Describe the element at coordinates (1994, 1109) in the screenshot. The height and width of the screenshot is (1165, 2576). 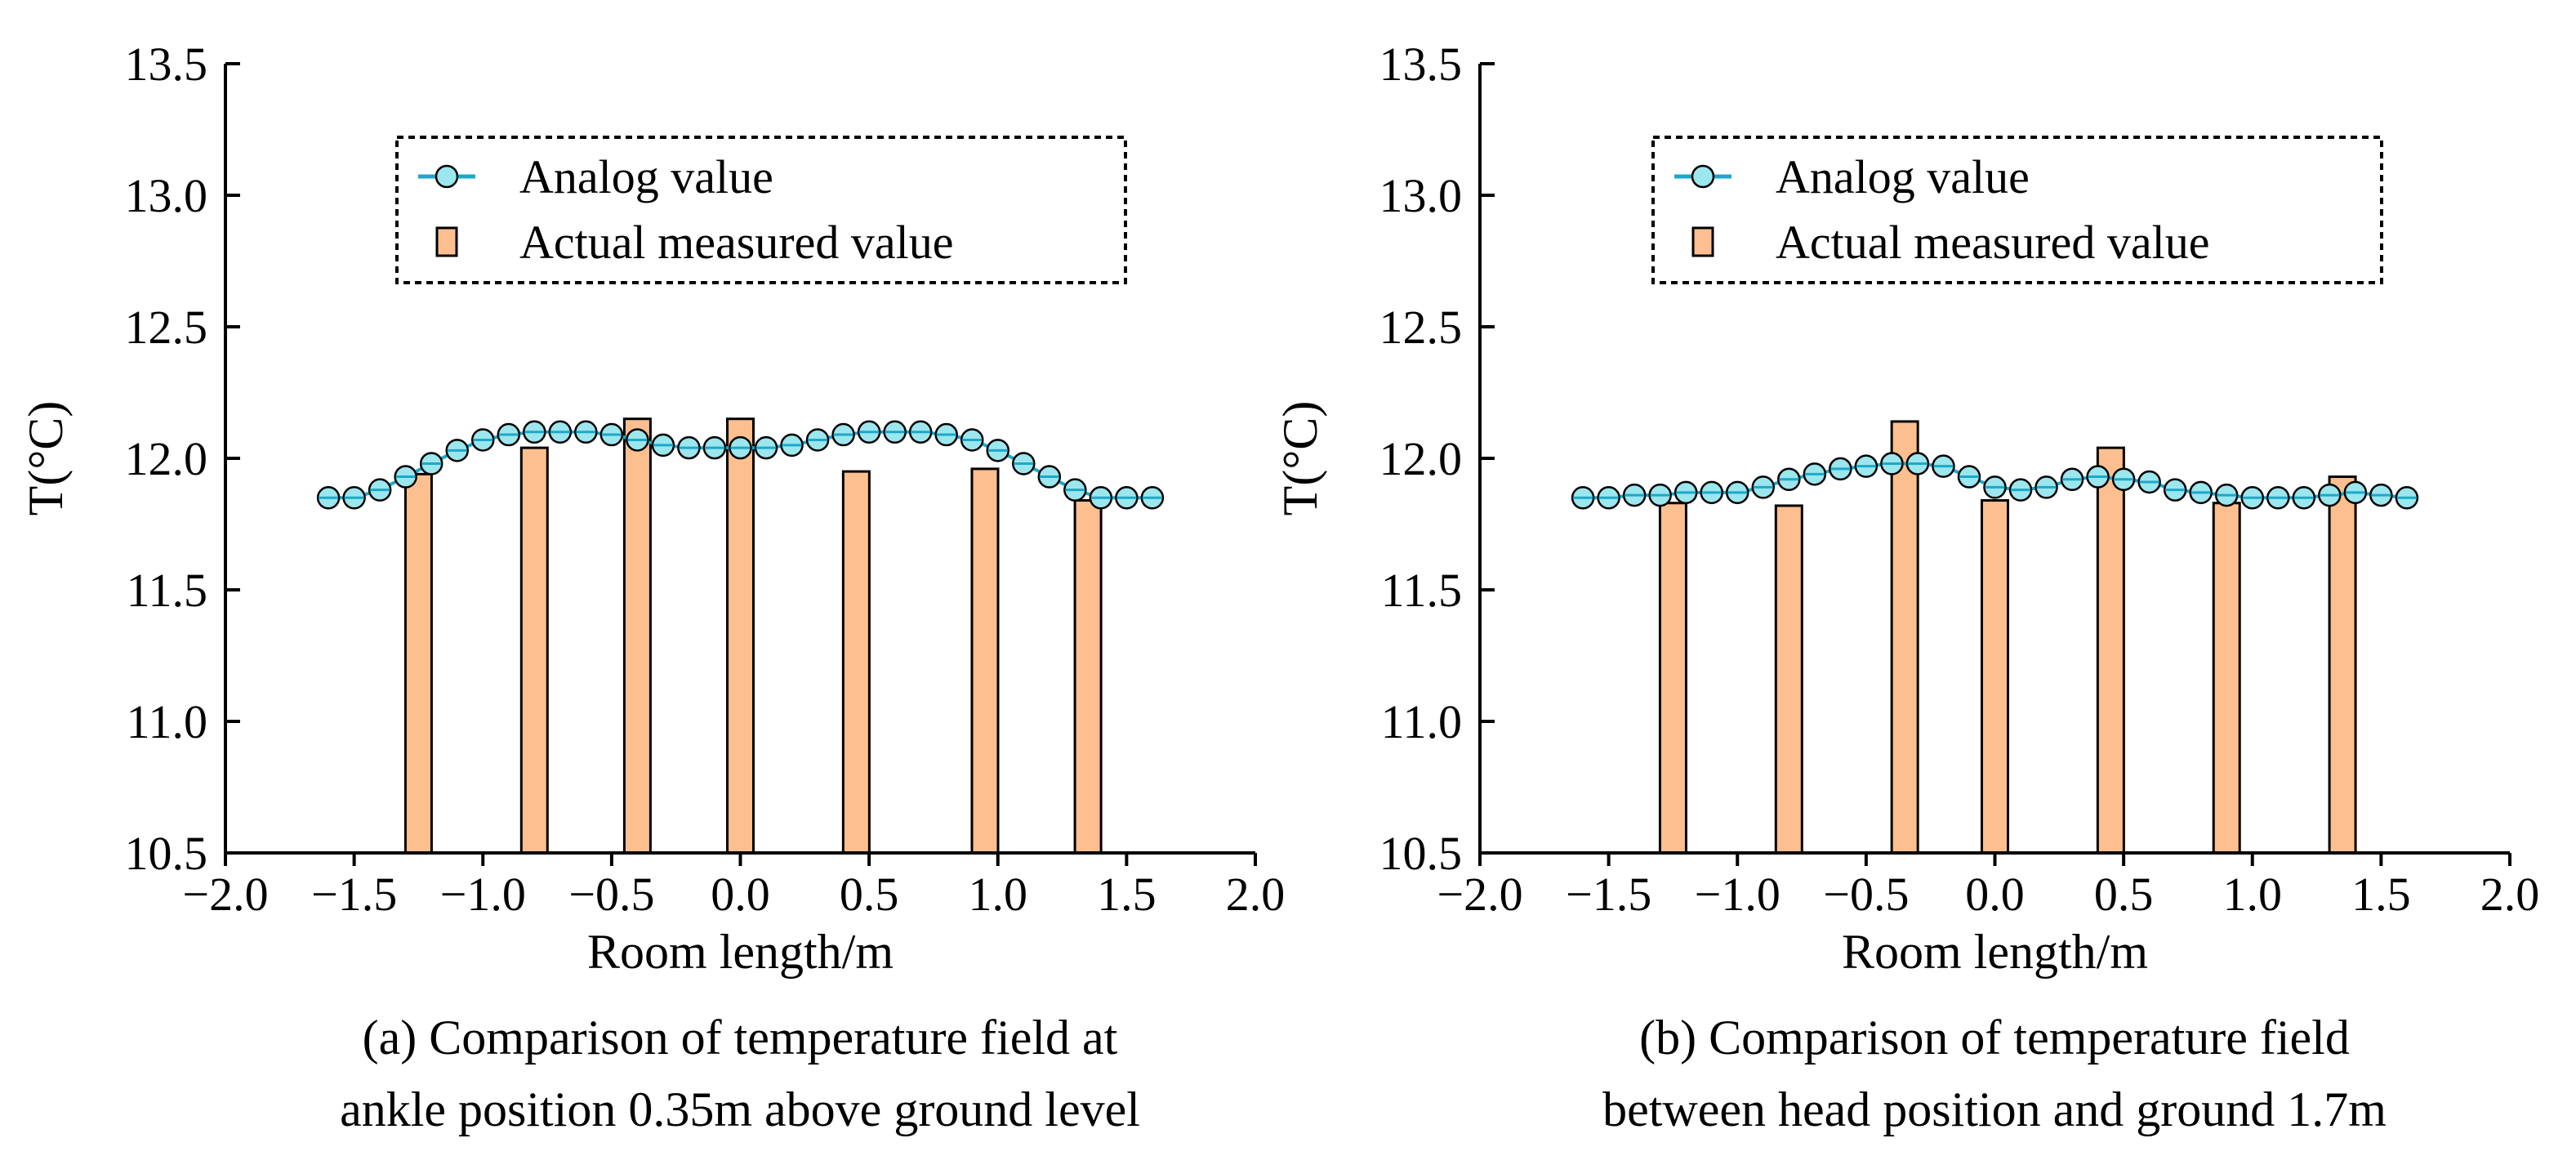
I see `caption-line-2: between head position and ground 1.7m` at that location.